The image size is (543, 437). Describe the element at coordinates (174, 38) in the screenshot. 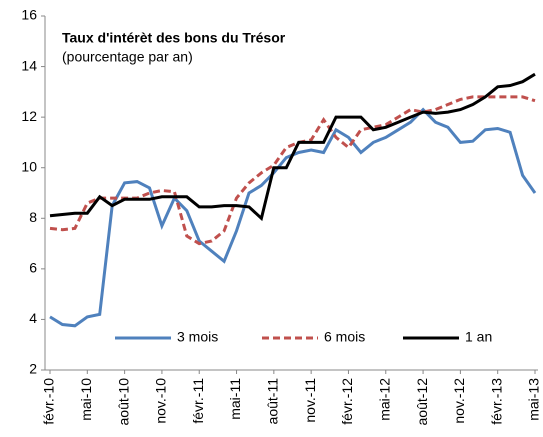

I see `chart-title: Taux d'intérèt des bons du Trésor` at that location.